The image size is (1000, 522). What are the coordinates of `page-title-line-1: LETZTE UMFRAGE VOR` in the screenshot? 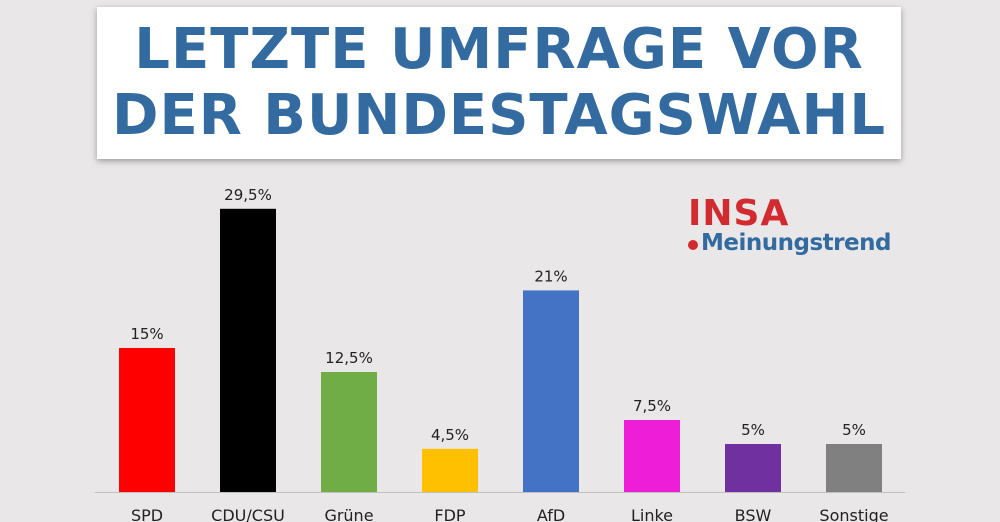 It's located at (499, 49).